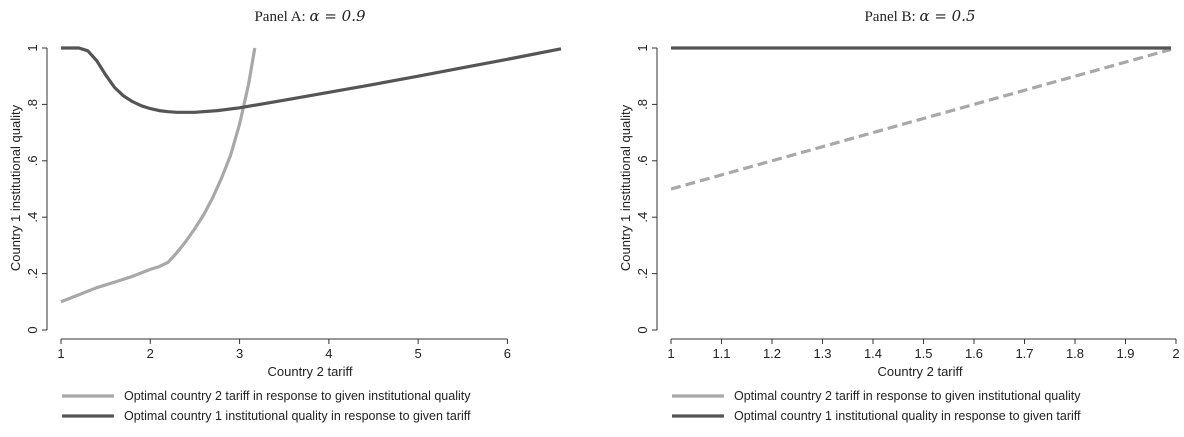 The image size is (1184, 437). Describe the element at coordinates (328, 353) in the screenshot. I see `x-tick-label: 4` at that location.